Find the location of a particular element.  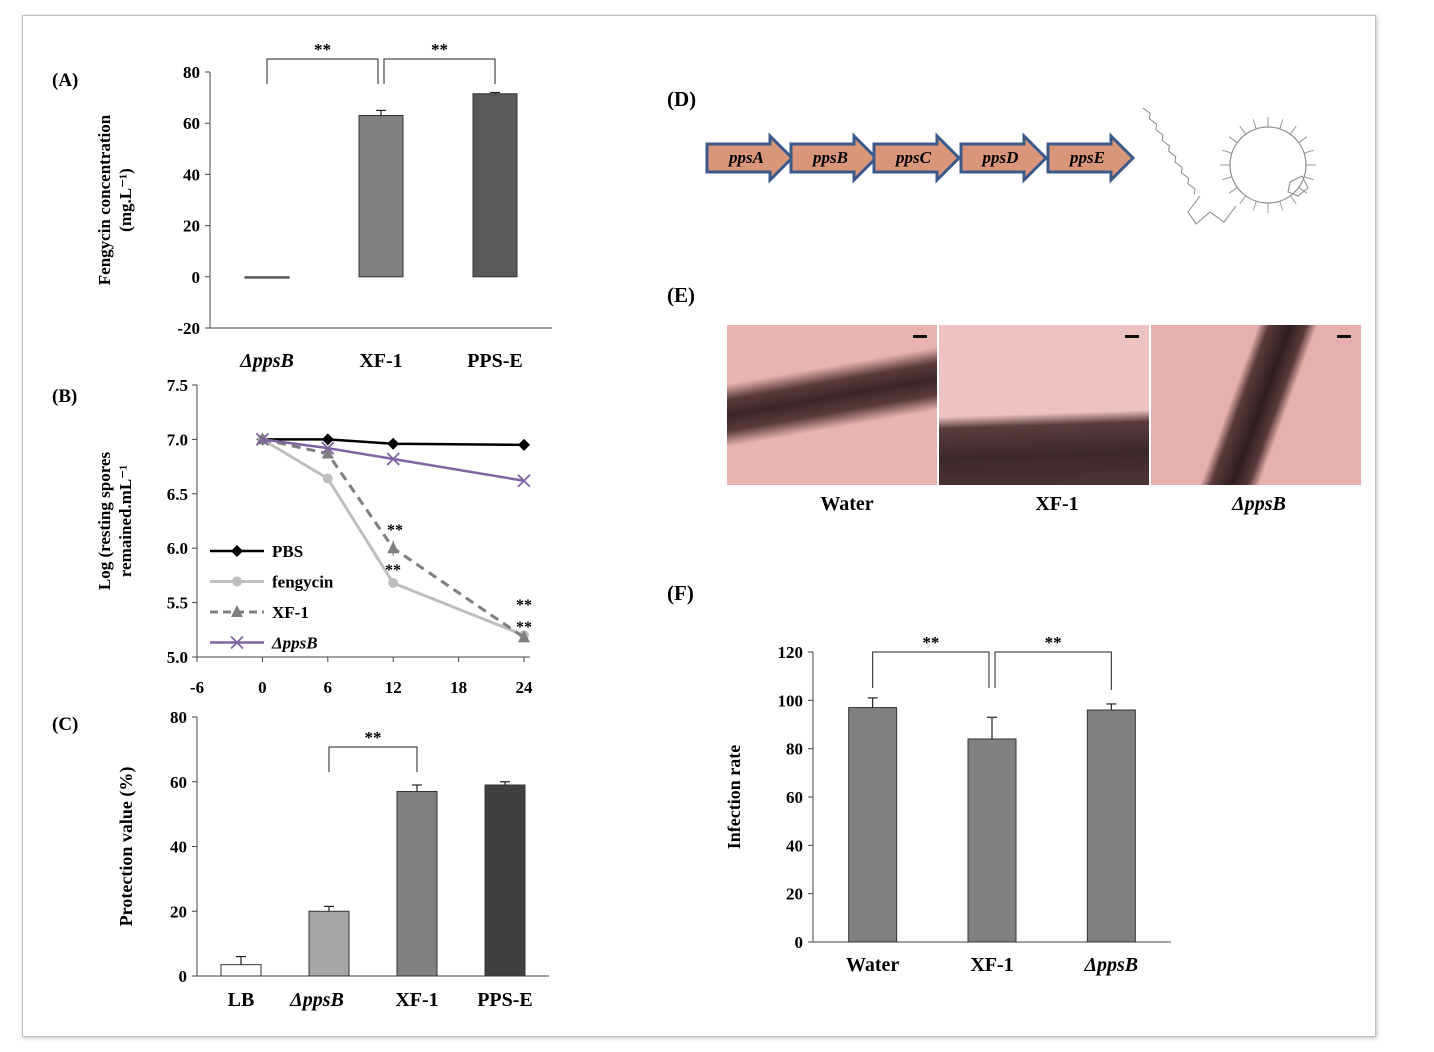

y-tick-label: 5.0 is located at coordinates (177, 657).